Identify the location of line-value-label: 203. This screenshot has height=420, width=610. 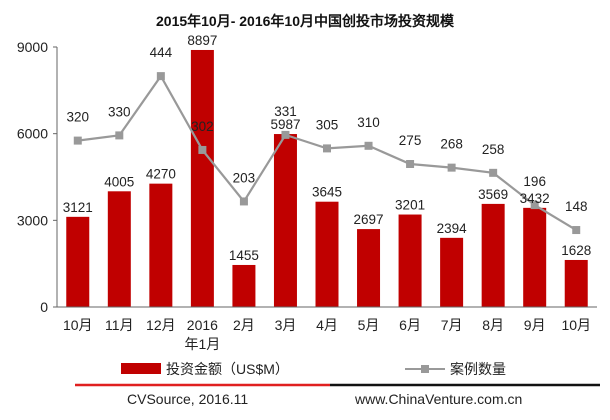
(244, 177).